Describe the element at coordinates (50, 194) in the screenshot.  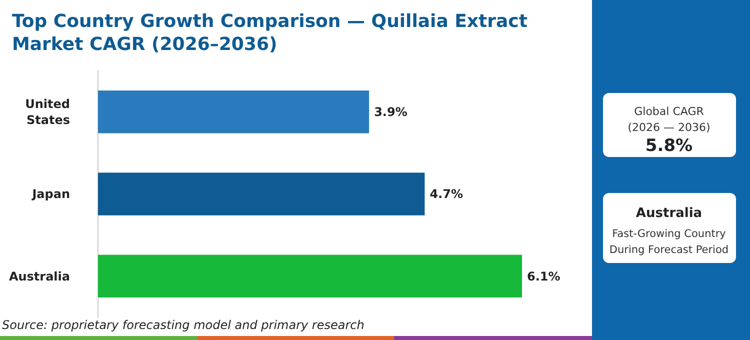
I see `y-tick-label: Japan` at that location.